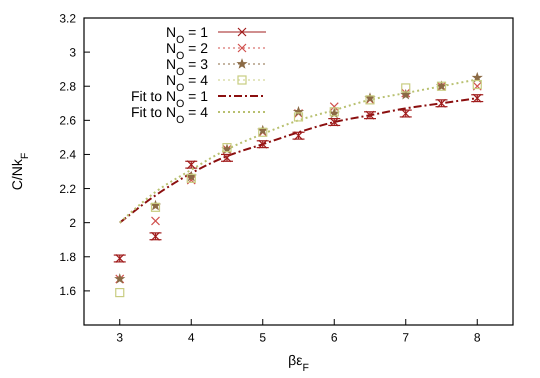 The image size is (540, 378). I want to click on x-tick-label: 4, so click(191, 337).